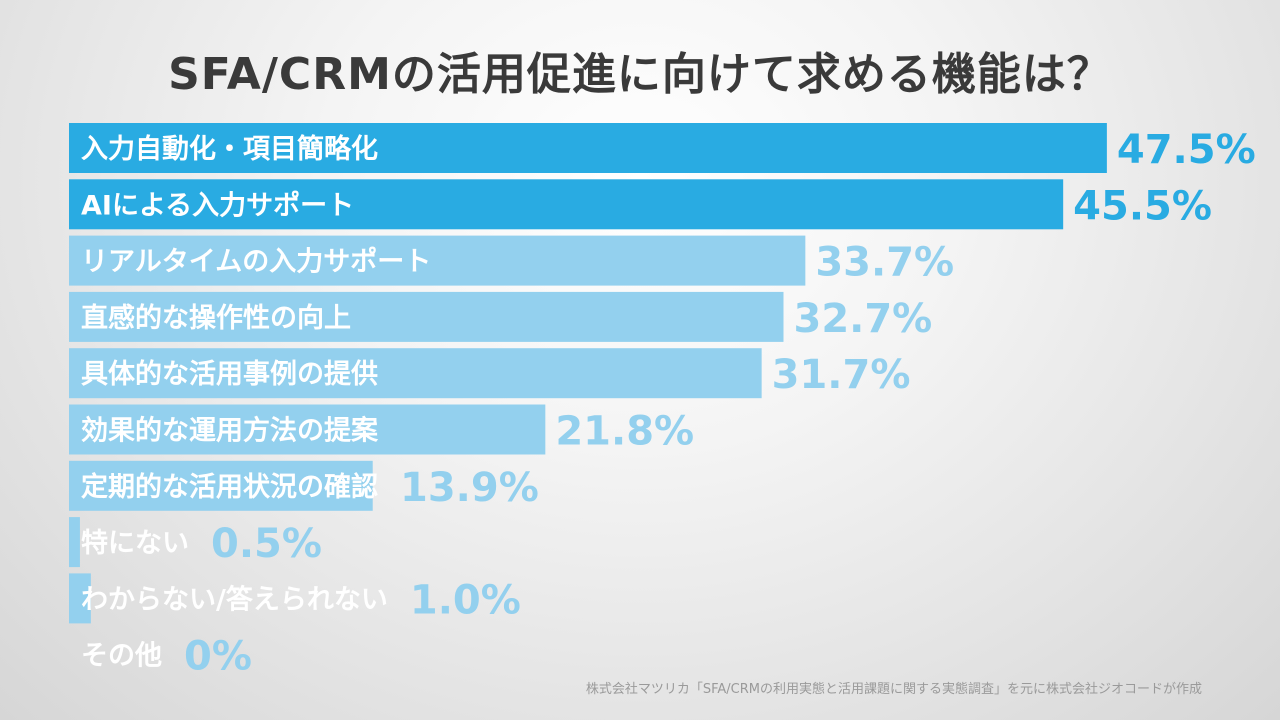 This screenshot has height=720, width=1280. I want to click on value-label-1: 45.5%, so click(1142, 206).